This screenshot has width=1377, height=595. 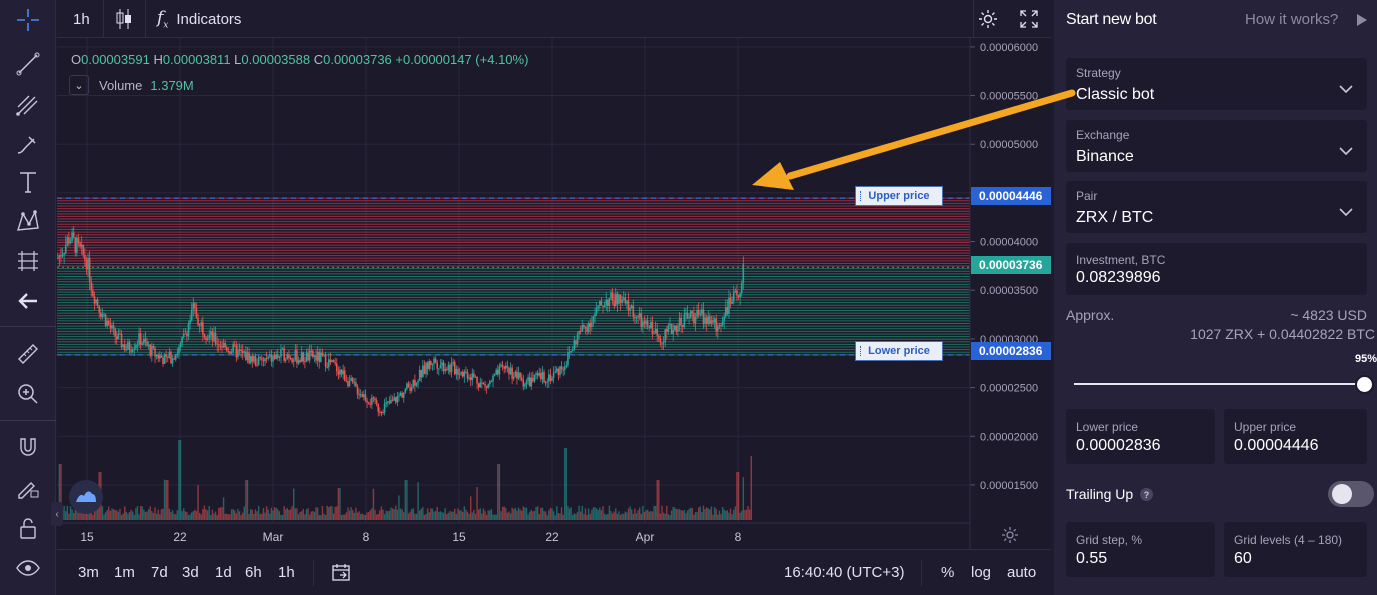 What do you see at coordinates (1011, 351) in the screenshot?
I see `lower-price-tag: 0.00002836` at bounding box center [1011, 351].